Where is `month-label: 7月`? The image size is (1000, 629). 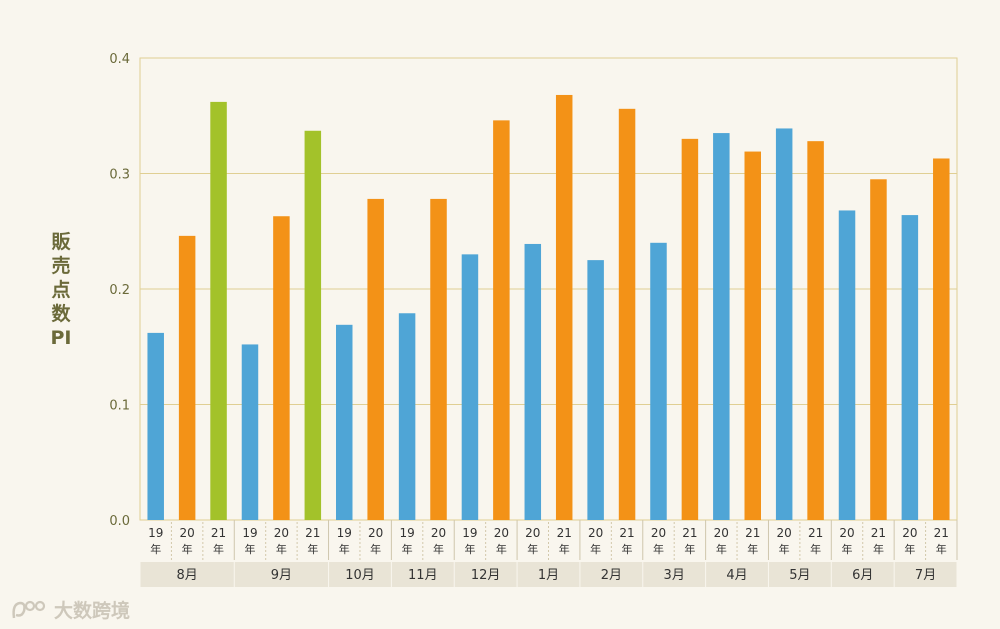 month-label: 7月 is located at coordinates (925, 575).